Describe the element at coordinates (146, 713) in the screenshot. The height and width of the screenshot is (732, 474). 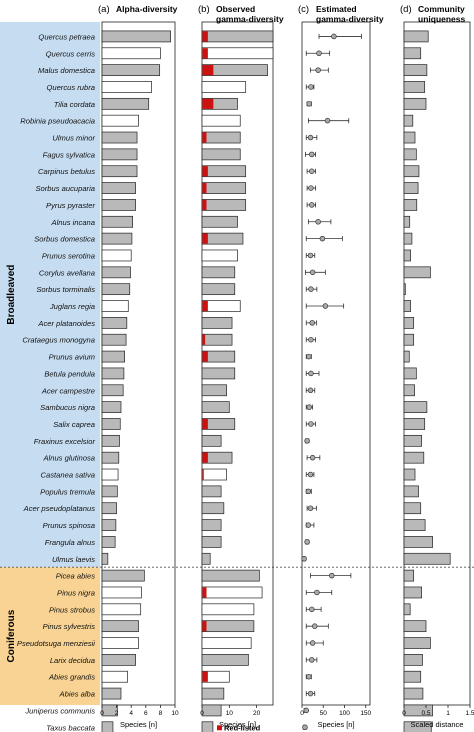
I see `x-tick-label: 6` at that location.